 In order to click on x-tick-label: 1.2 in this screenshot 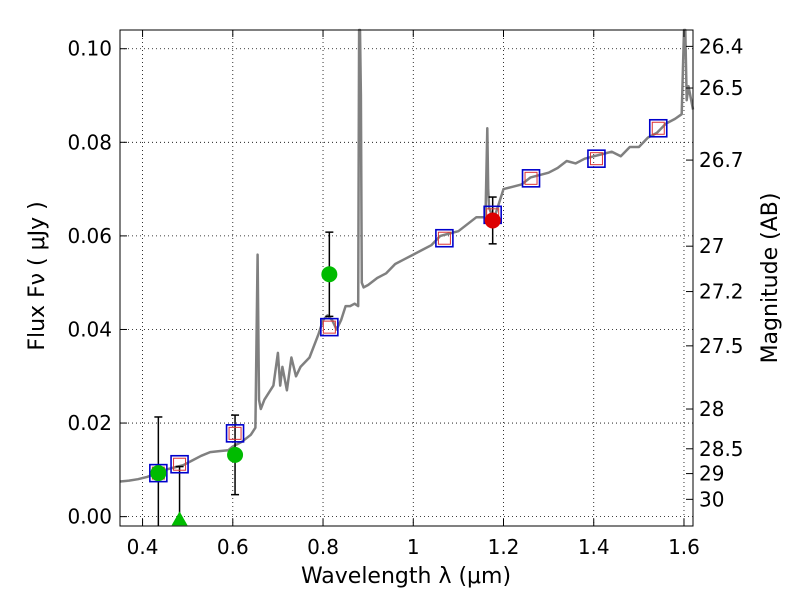, I will do `click(504, 547)`.